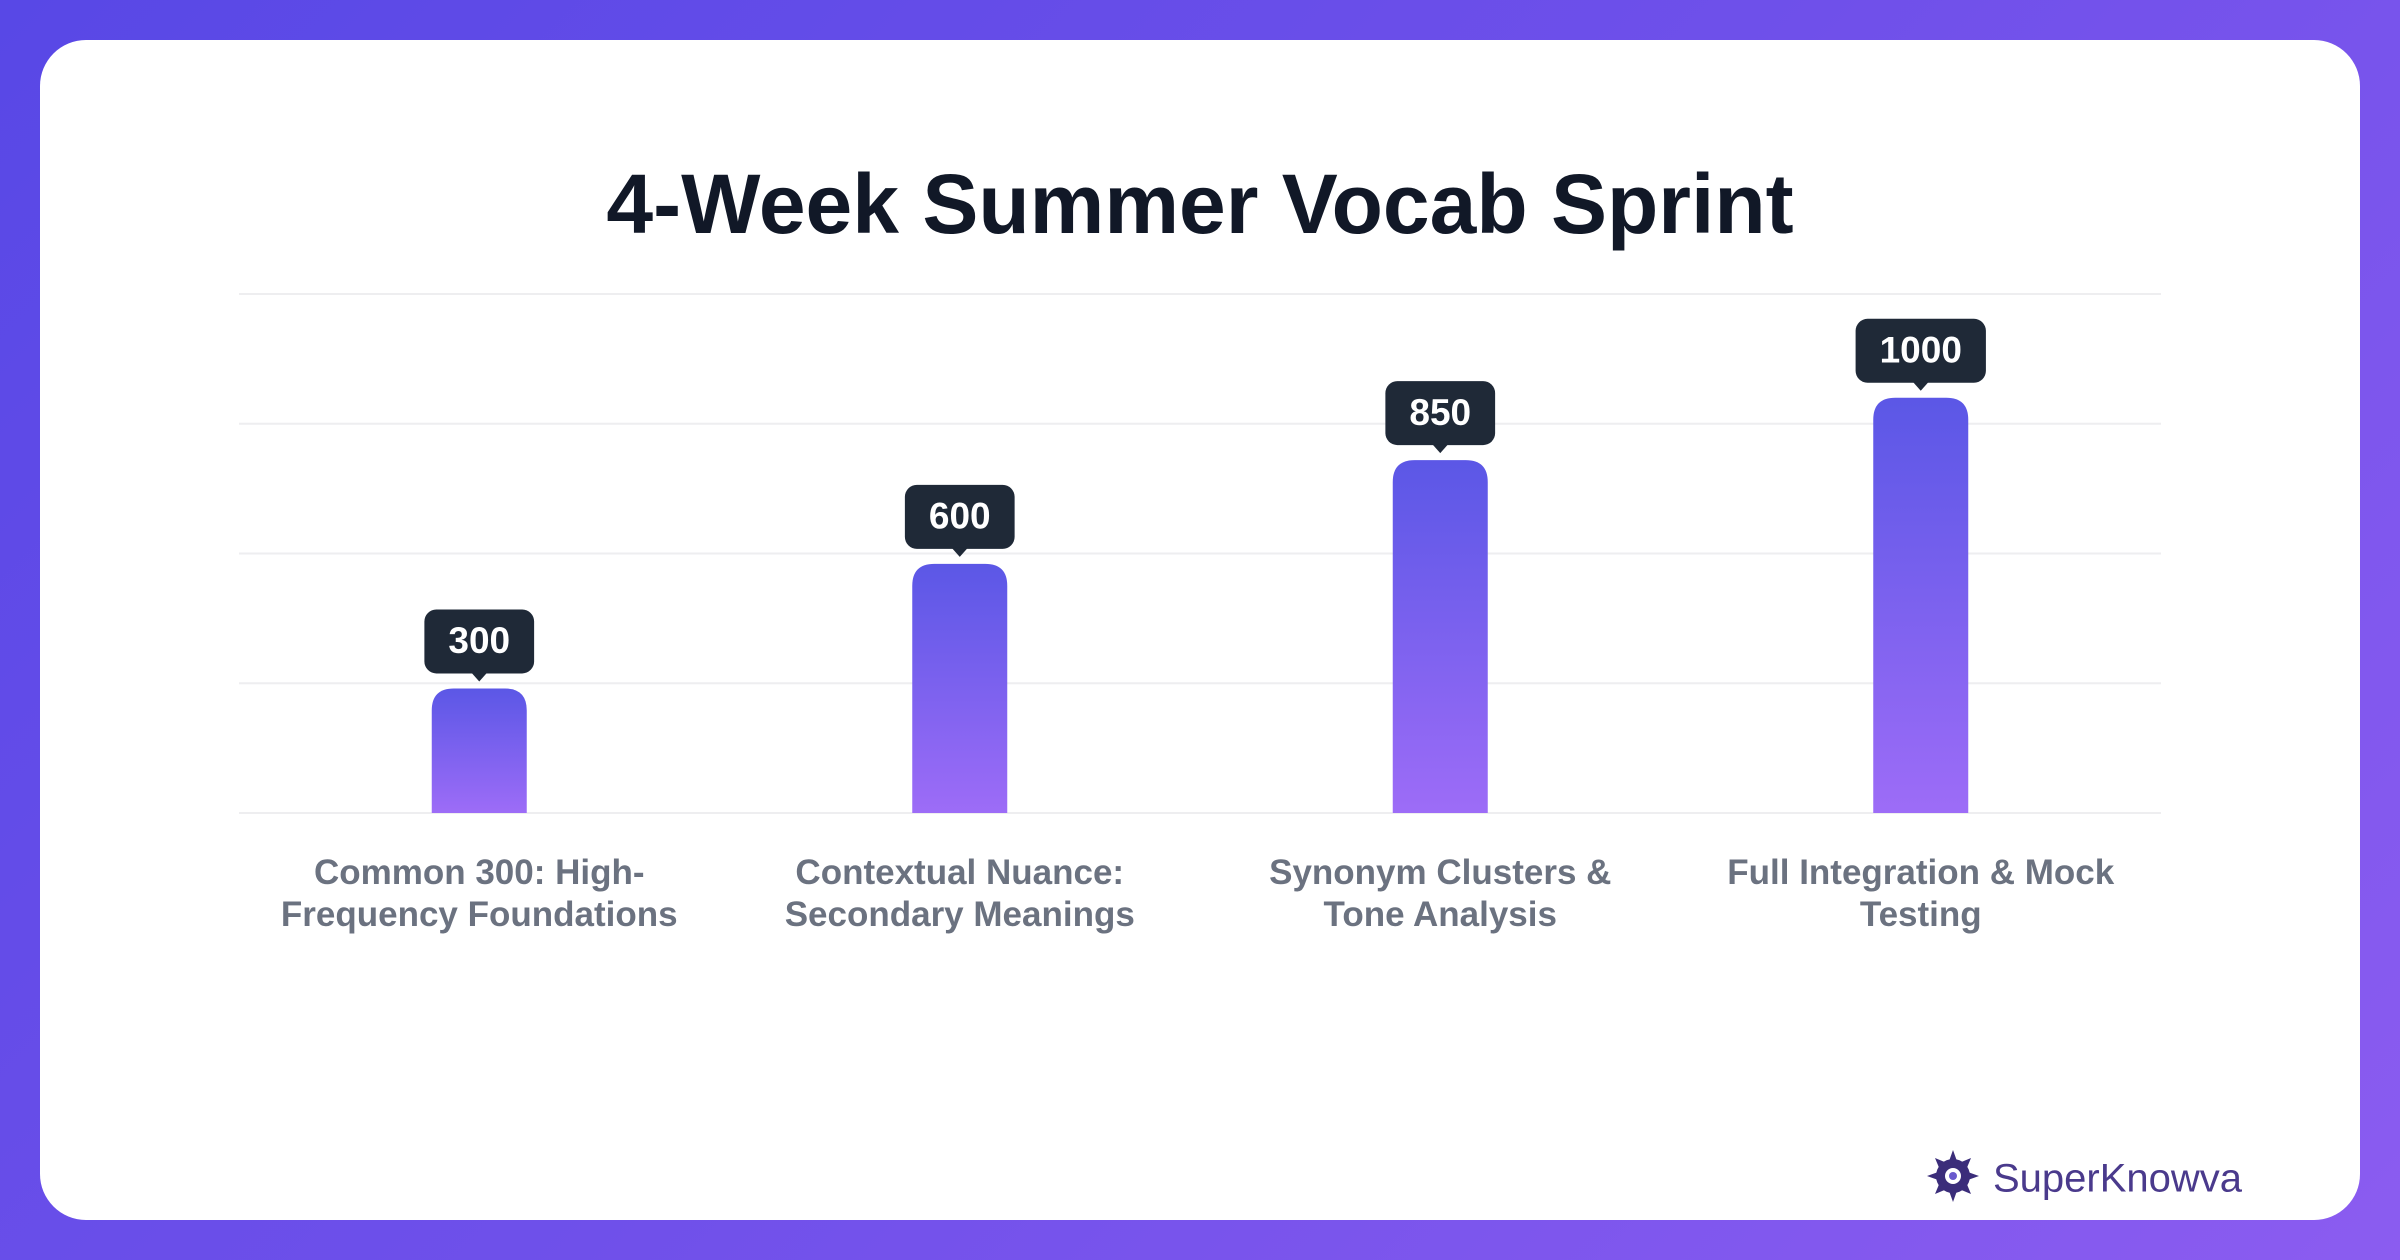 This screenshot has height=1260, width=2400. I want to click on value-label: 600, so click(960, 516).